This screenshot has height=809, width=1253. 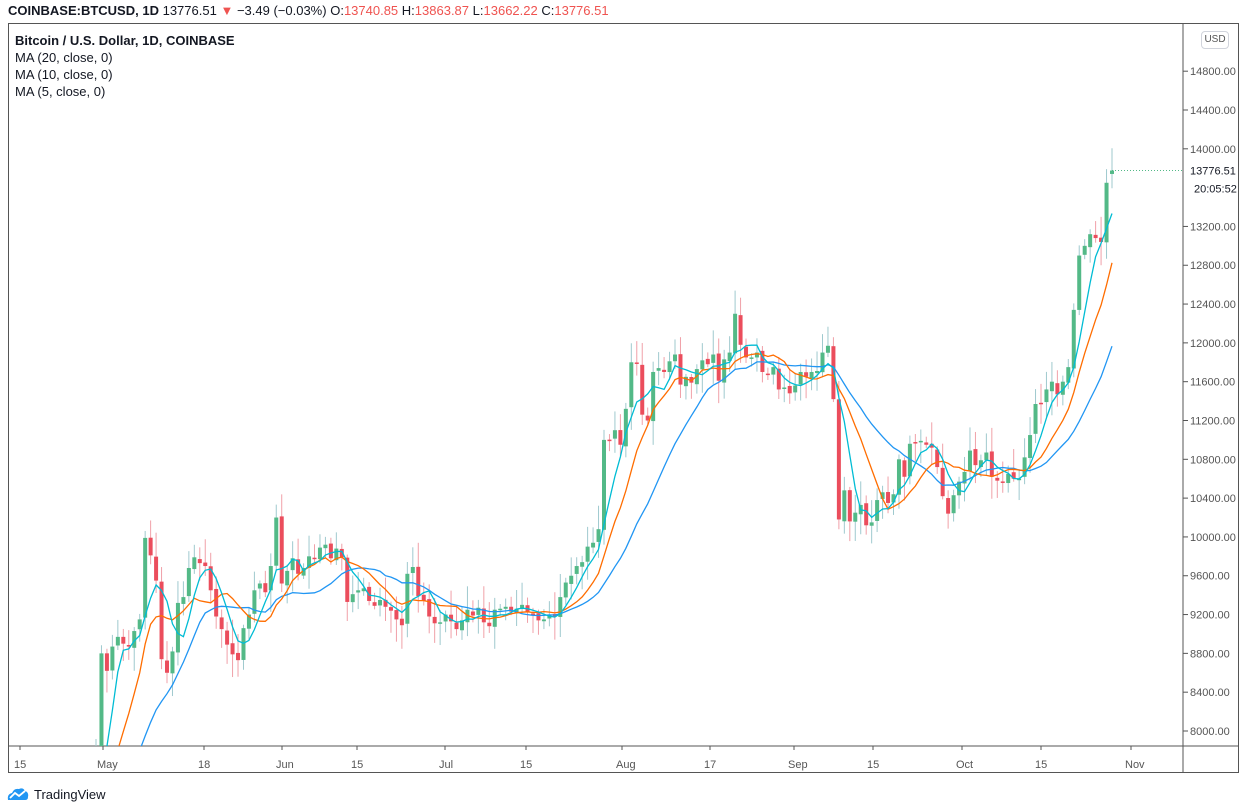 What do you see at coordinates (337, 10) in the screenshot?
I see `open-label: O:` at bounding box center [337, 10].